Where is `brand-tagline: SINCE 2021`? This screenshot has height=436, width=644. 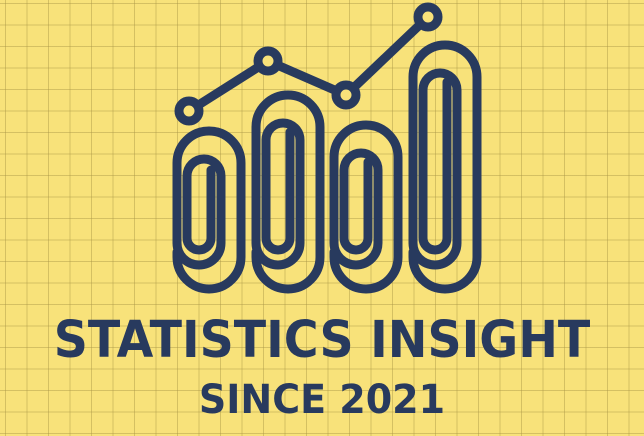
brand-tagline: SINCE 2021 is located at coordinates (322, 400).